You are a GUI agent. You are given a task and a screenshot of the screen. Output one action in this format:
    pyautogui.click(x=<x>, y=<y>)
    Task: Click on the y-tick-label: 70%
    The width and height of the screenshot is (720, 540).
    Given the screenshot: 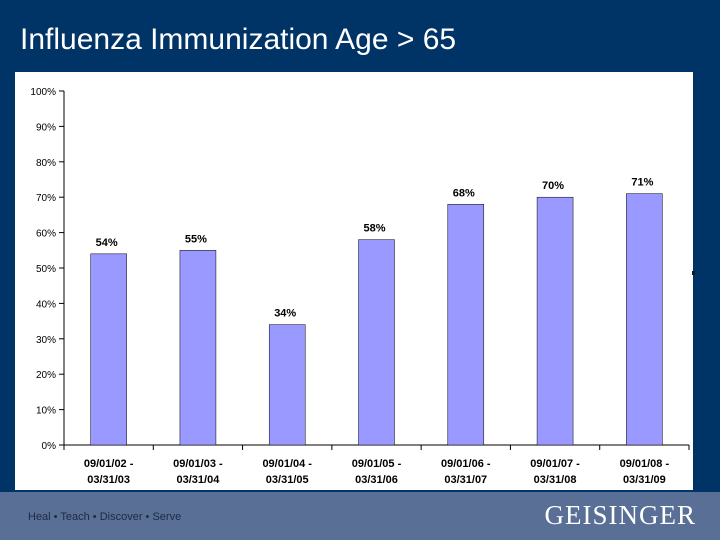 What is the action you would take?
    pyautogui.click(x=46, y=198)
    